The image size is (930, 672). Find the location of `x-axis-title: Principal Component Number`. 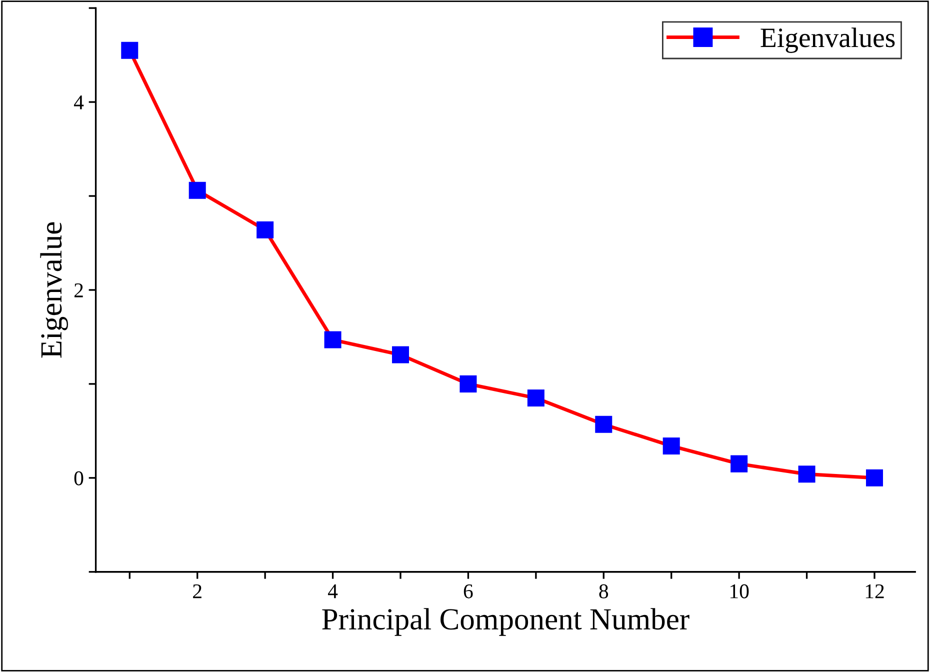

x-axis-title: Principal Component Number is located at coordinates (506, 622).